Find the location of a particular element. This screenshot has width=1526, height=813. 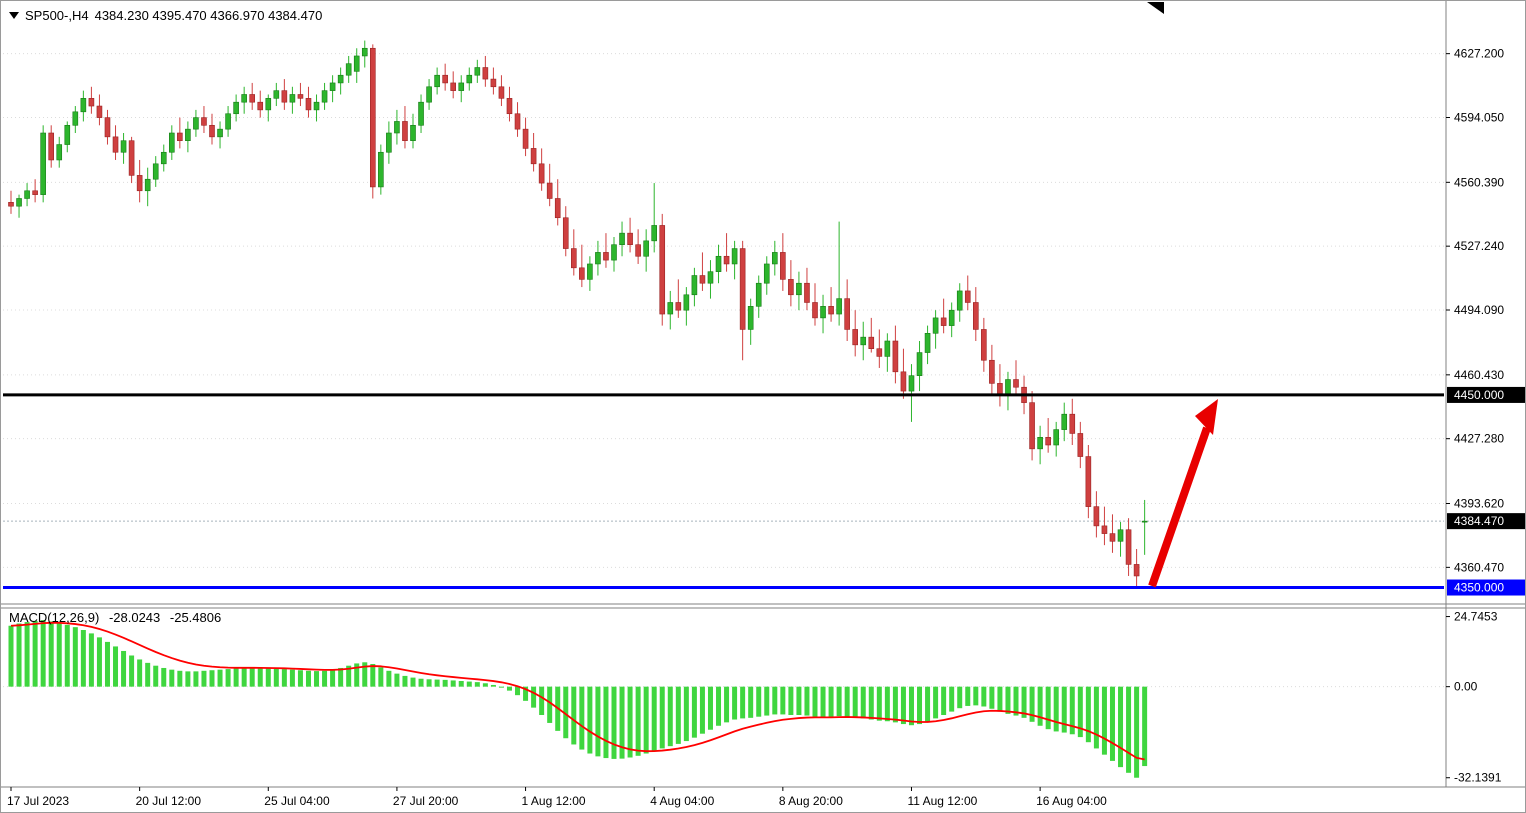

price-tick-label: 4627.200 is located at coordinates (1479, 54).